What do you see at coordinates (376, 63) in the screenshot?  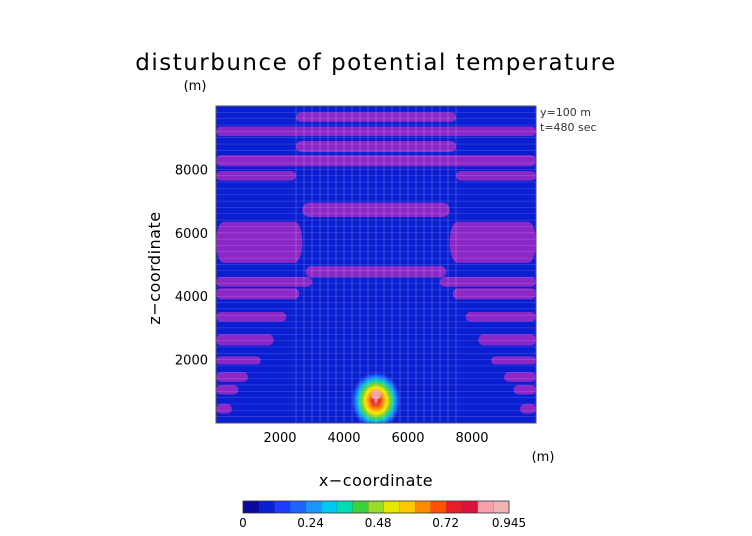 I see `chart-title: disturbunce of potential temperature` at bounding box center [376, 63].